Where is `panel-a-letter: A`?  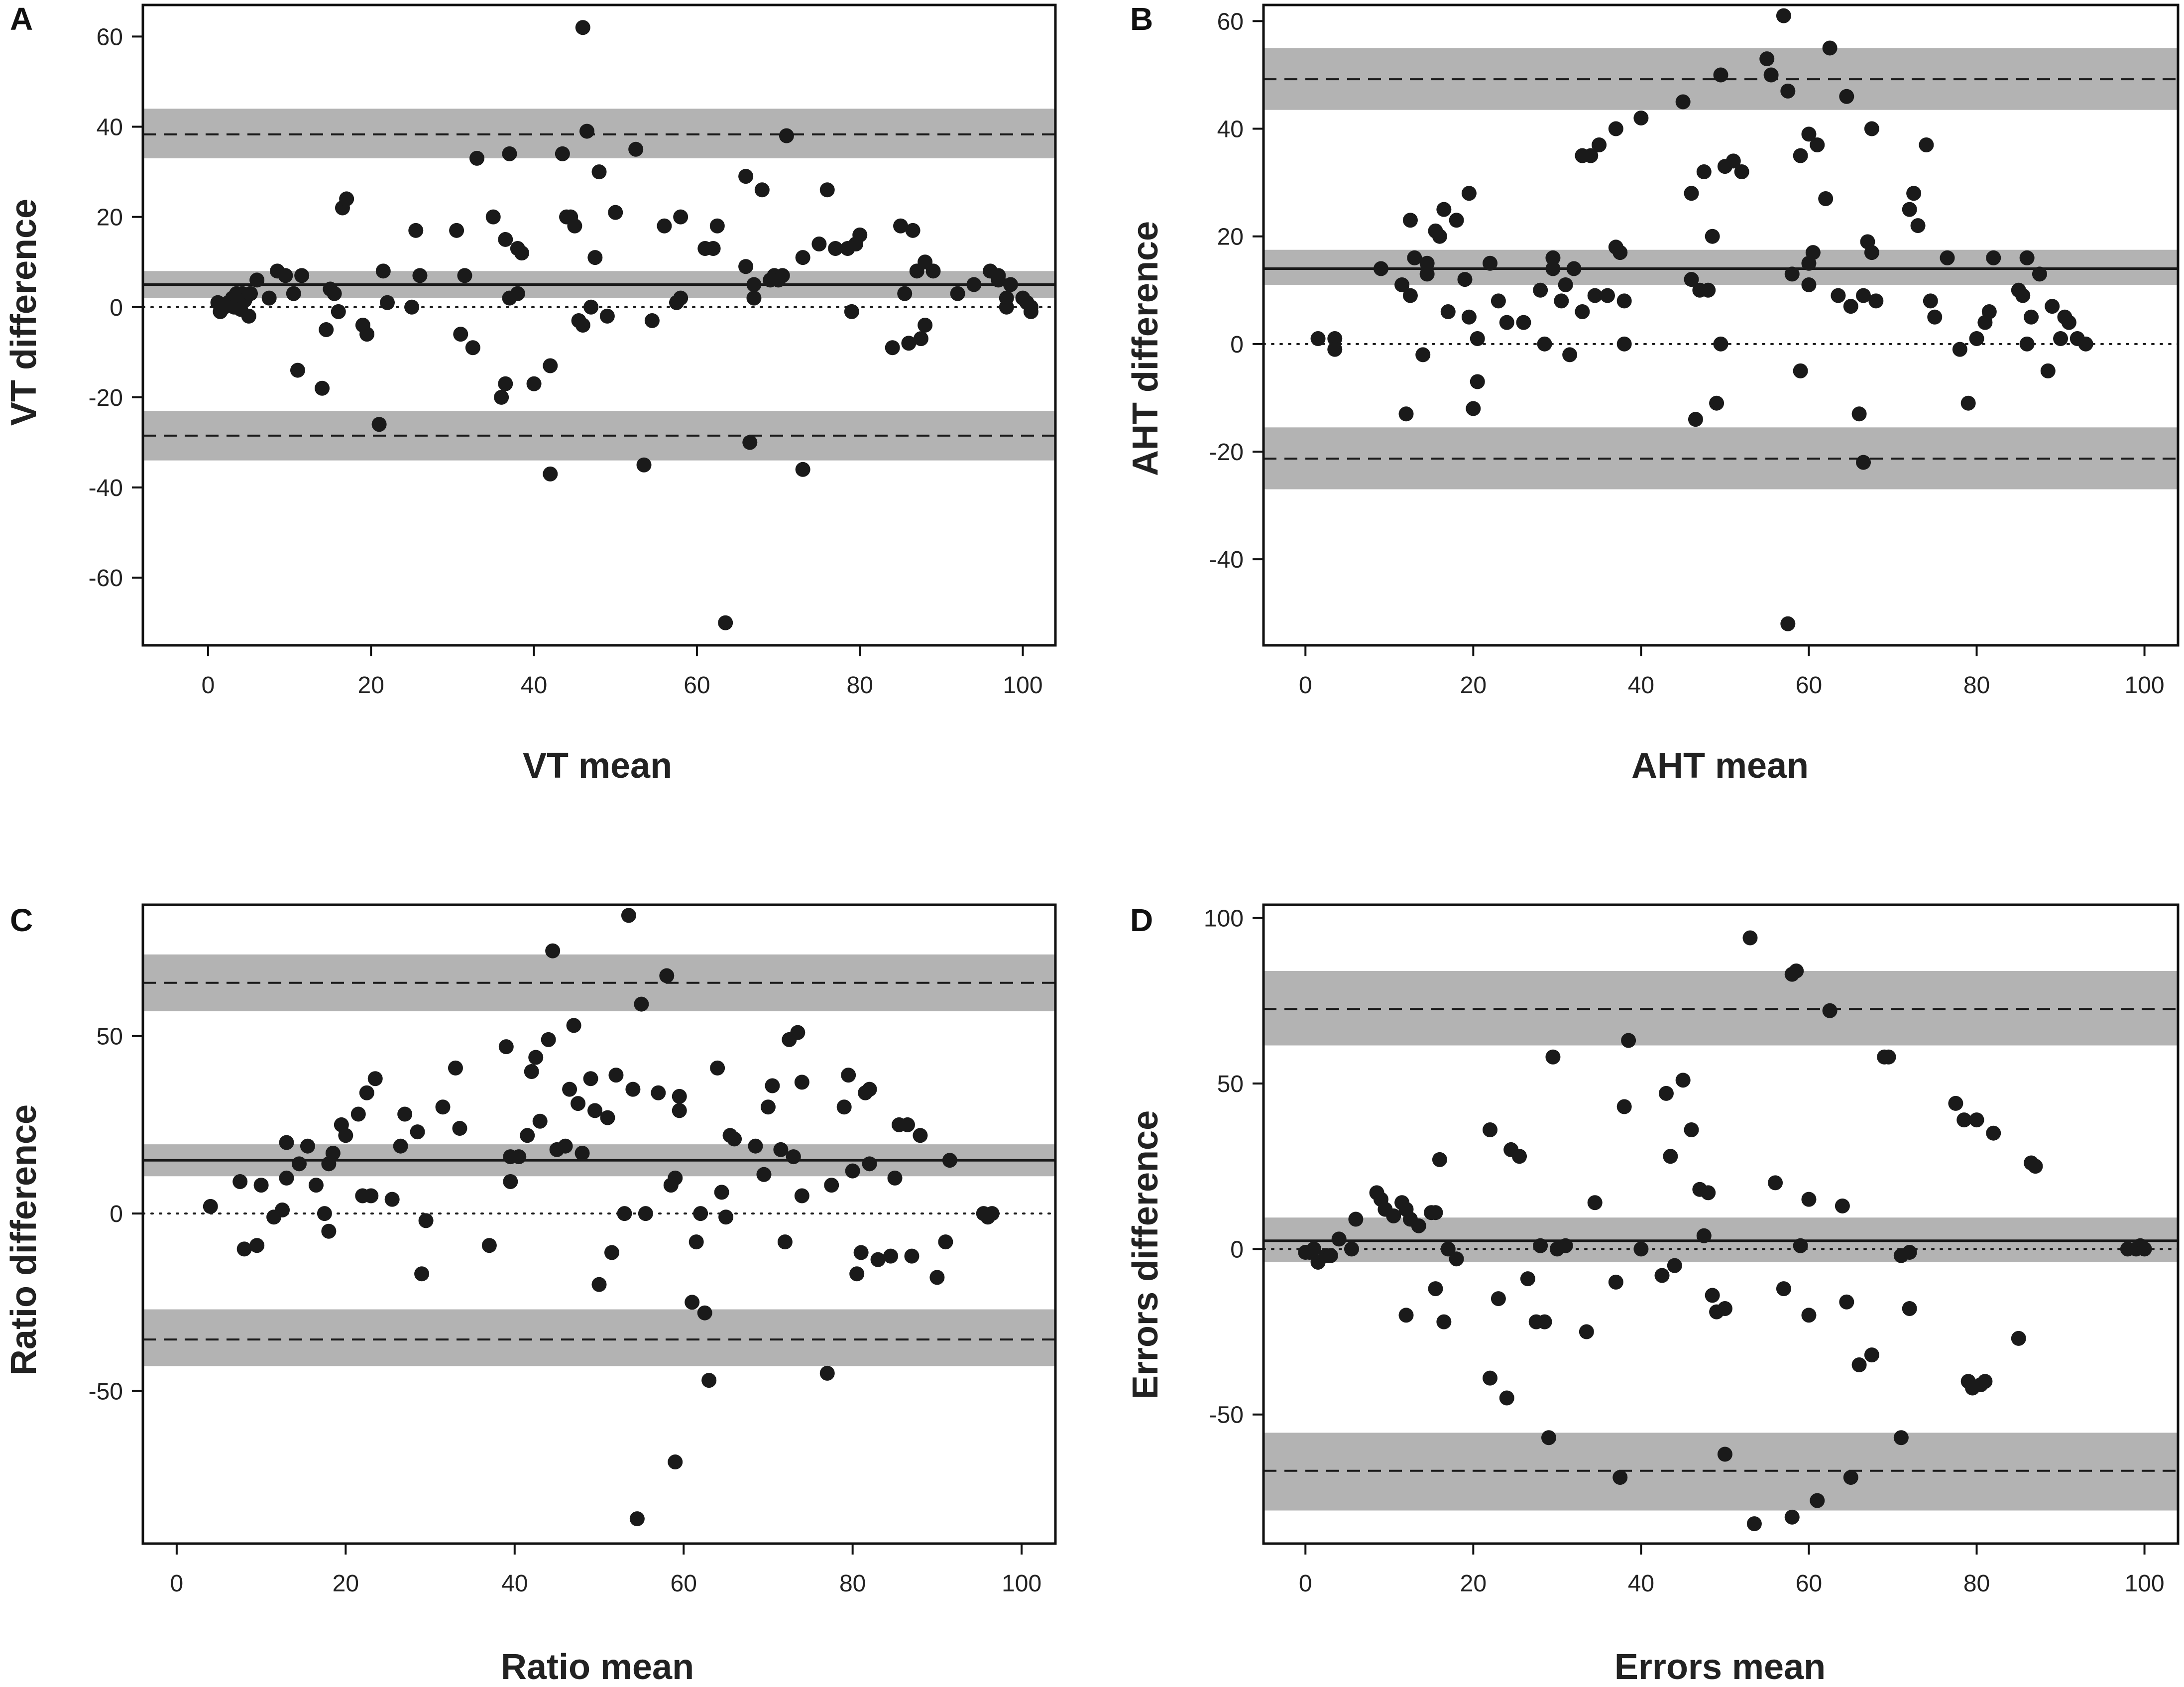
panel-a-letter: A is located at coordinates (21, 19).